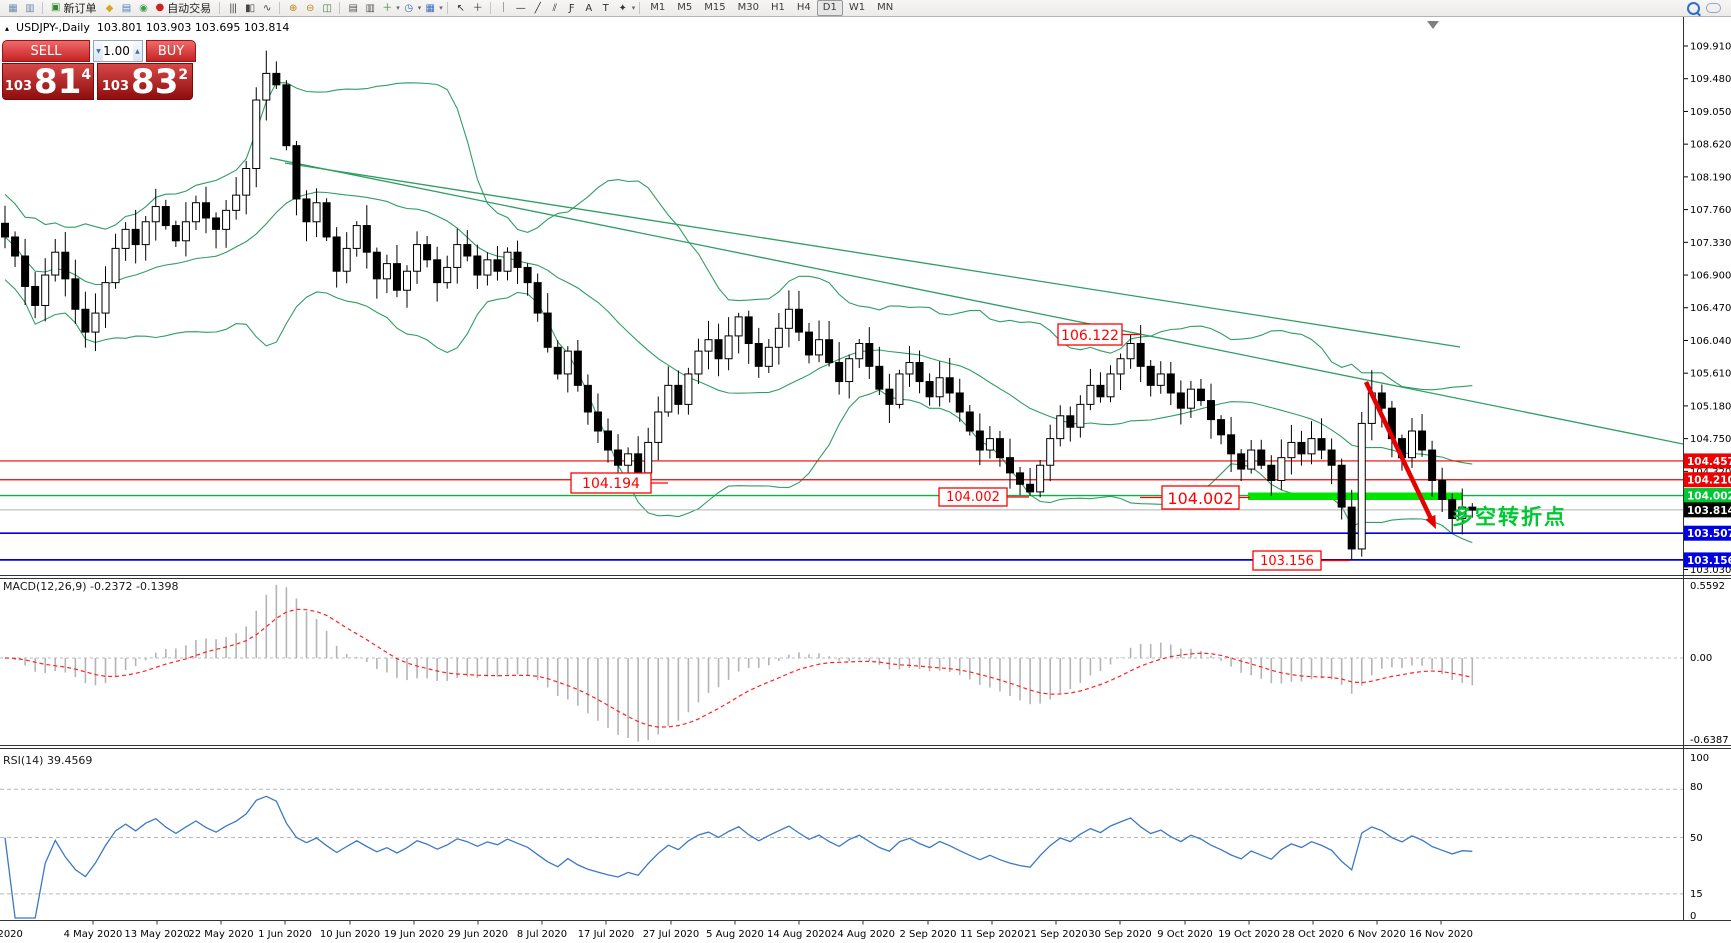 This screenshot has width=1731, height=943. Describe the element at coordinates (145, 81) in the screenshot. I see `buy-price-panel: 103 83 2` at that location.